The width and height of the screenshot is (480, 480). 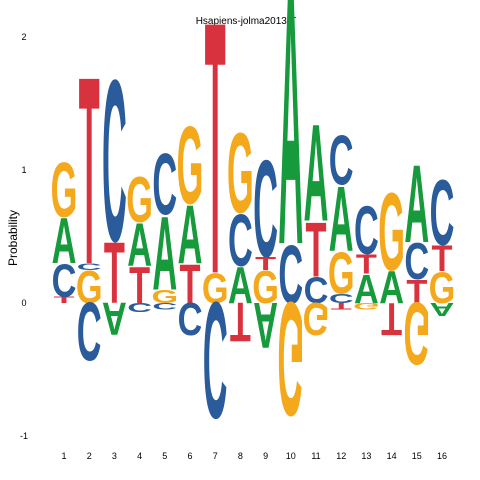 I want to click on y-axis-ticks: -1 0 1 2, so click(x=24, y=236).